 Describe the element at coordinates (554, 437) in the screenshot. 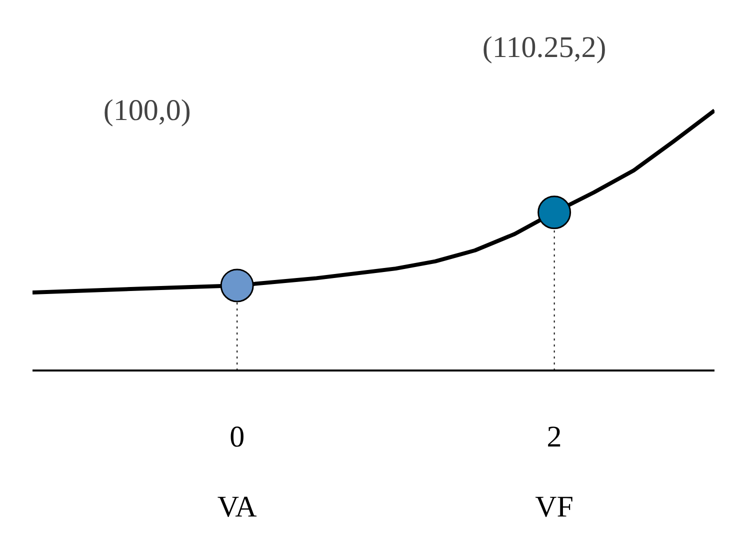

I see `x-tick-label: 2` at that location.